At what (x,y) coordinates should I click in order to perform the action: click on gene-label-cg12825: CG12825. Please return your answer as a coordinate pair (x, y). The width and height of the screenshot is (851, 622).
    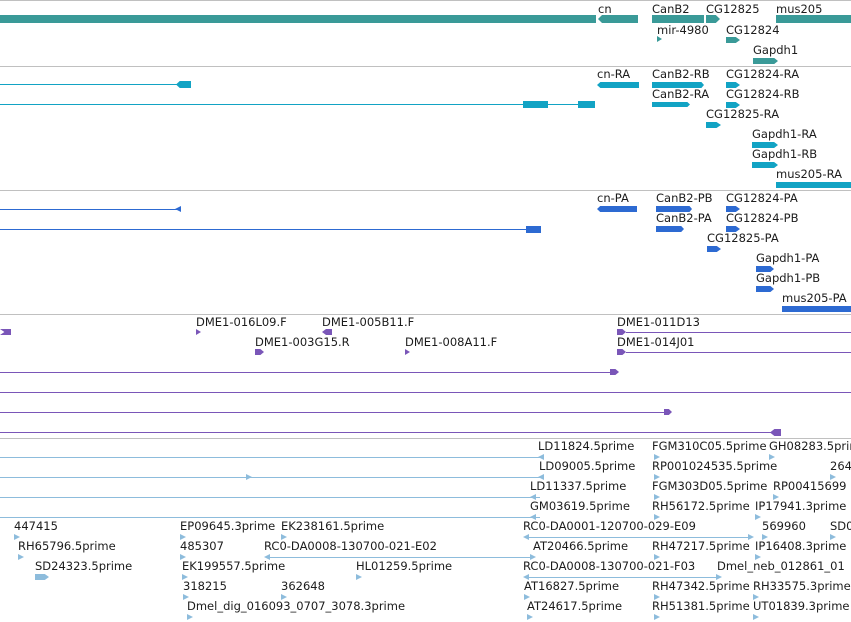
    Looking at the image, I should click on (733, 9).